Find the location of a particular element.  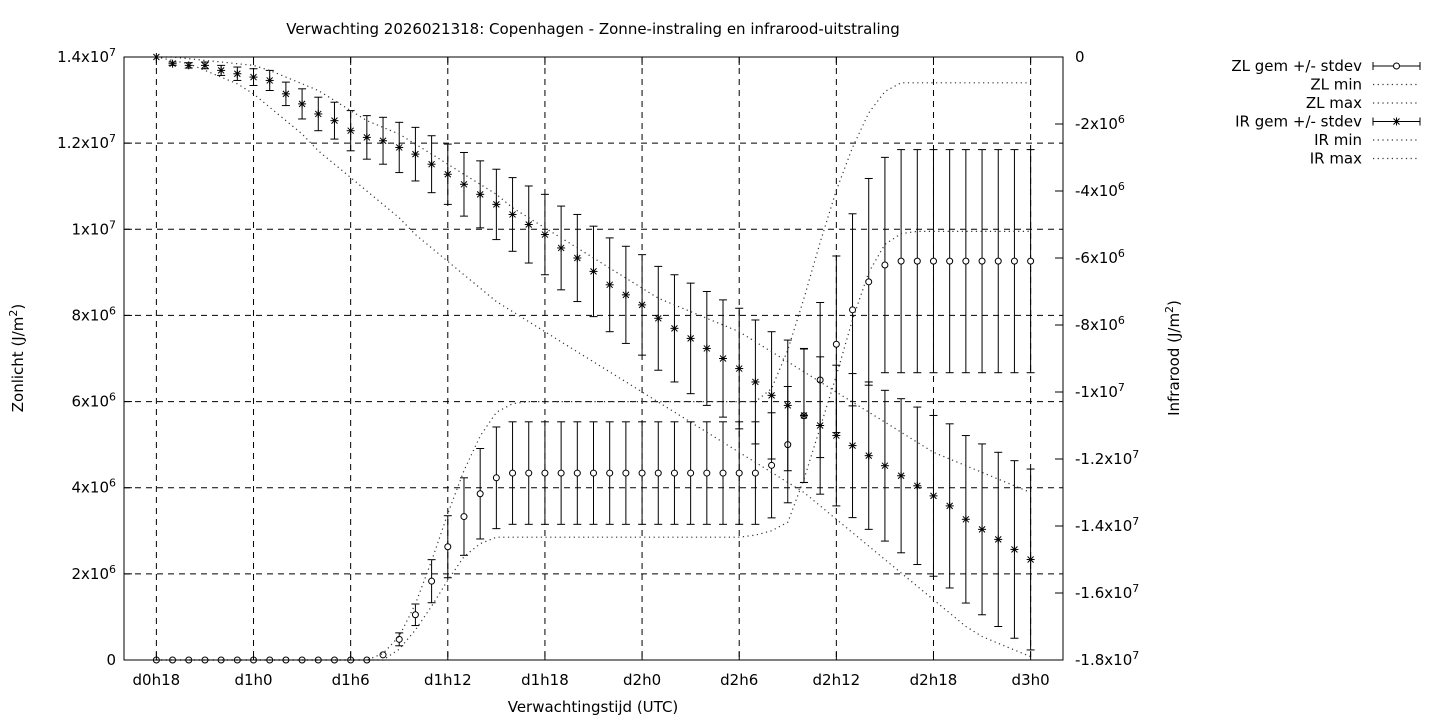

x-tick-label: d2h18 is located at coordinates (934, 680).